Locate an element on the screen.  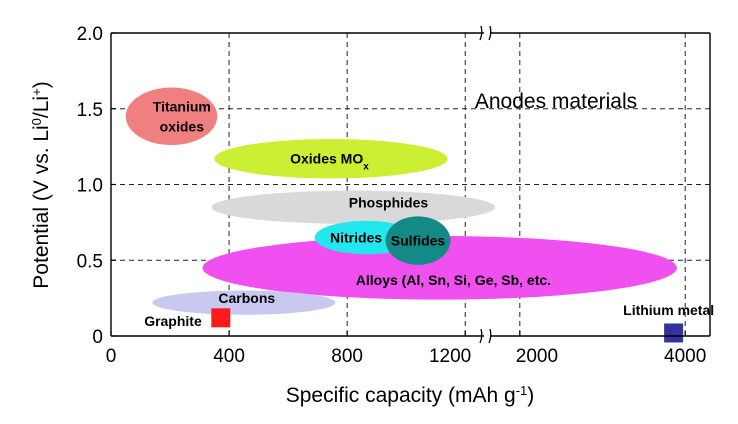
sulfides-label: Sulfides is located at coordinates (418, 241).